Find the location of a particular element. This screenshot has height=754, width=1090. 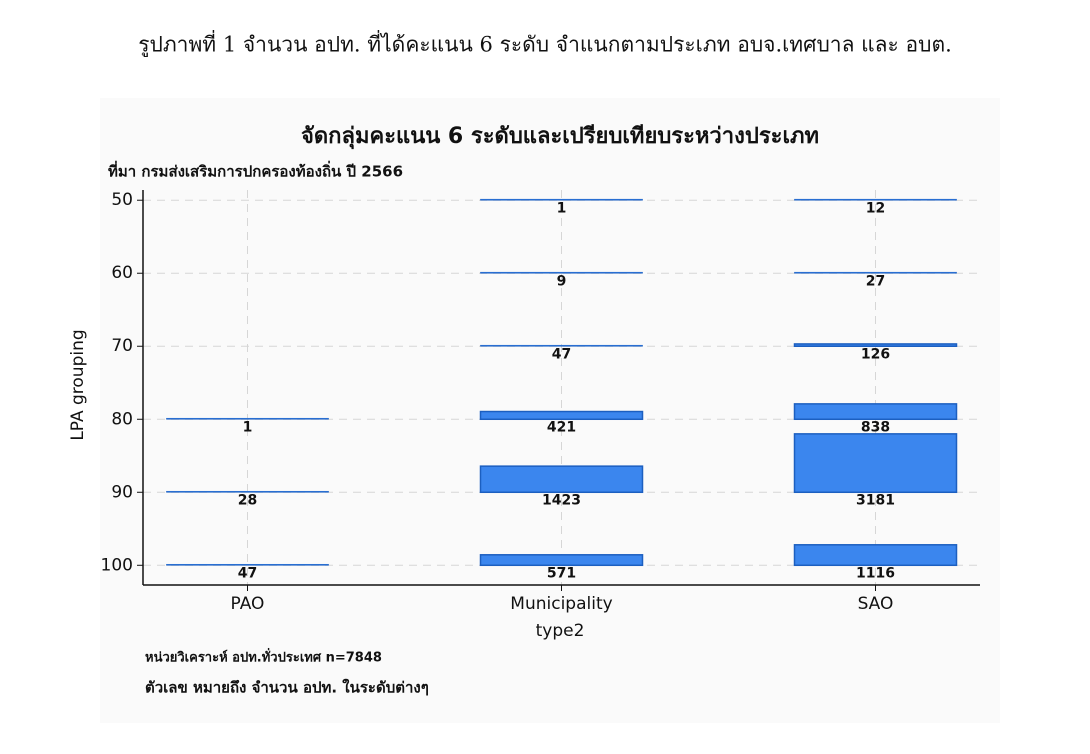

y-tick-label: 70 is located at coordinates (122, 346).